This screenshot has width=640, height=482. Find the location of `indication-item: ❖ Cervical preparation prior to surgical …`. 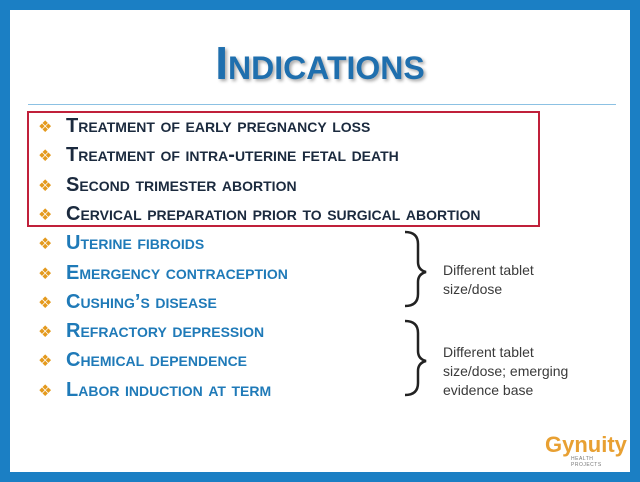

indication-item: ❖ Cervical preparation prior to surgical … is located at coordinates (259, 214).